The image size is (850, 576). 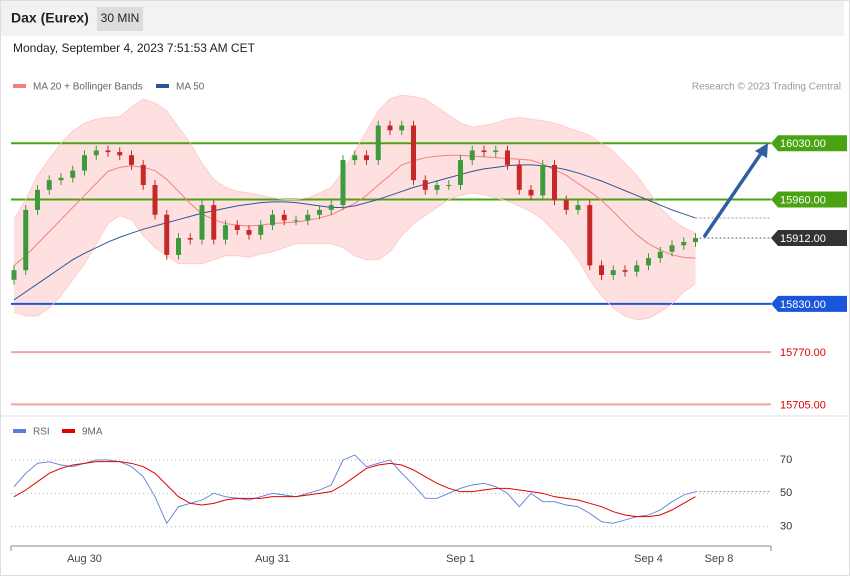 What do you see at coordinates (88, 87) in the screenshot?
I see `legend-label: MA 20 + Bollinger Bands` at bounding box center [88, 87].